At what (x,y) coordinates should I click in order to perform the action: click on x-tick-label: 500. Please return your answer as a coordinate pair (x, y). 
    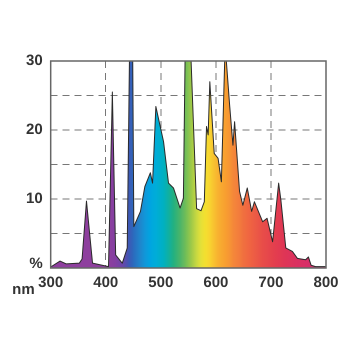
    Looking at the image, I should click on (161, 283).